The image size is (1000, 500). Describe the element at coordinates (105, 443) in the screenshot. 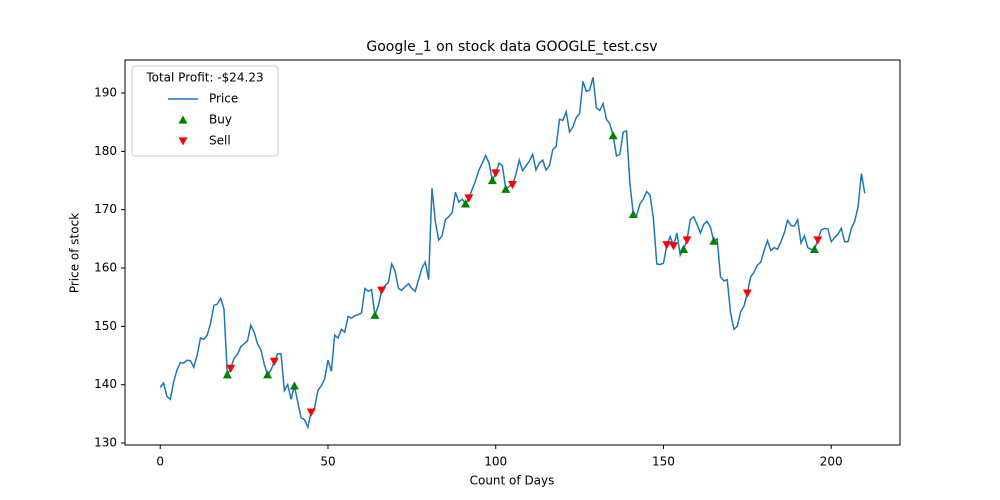

I see `y-tick-label: 130` at that location.